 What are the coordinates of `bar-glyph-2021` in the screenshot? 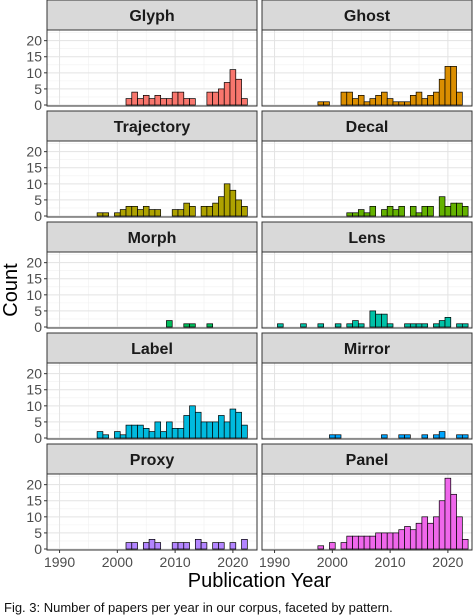 It's located at (238, 92).